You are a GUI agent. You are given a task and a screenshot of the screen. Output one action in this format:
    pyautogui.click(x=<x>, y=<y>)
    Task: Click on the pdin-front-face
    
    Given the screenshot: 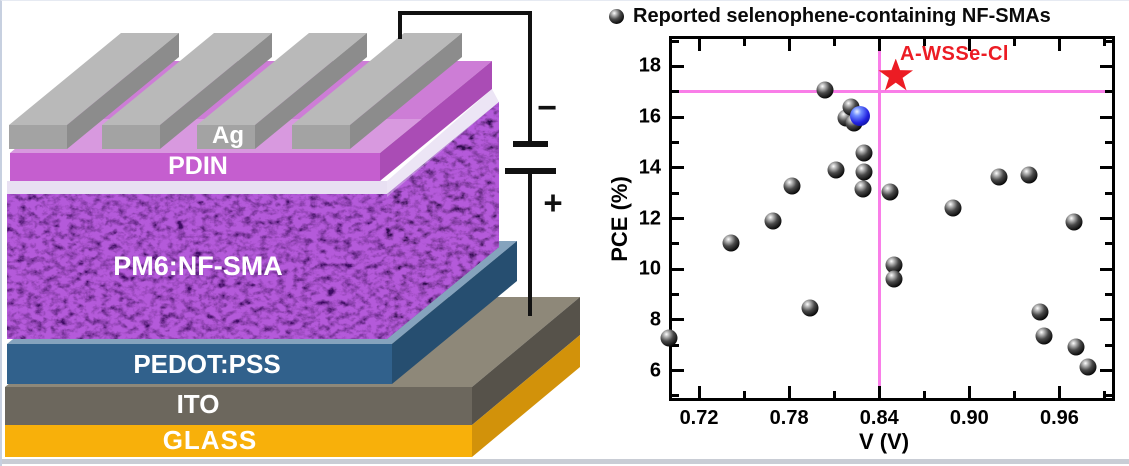 What is the action you would take?
    pyautogui.click(x=195, y=167)
    